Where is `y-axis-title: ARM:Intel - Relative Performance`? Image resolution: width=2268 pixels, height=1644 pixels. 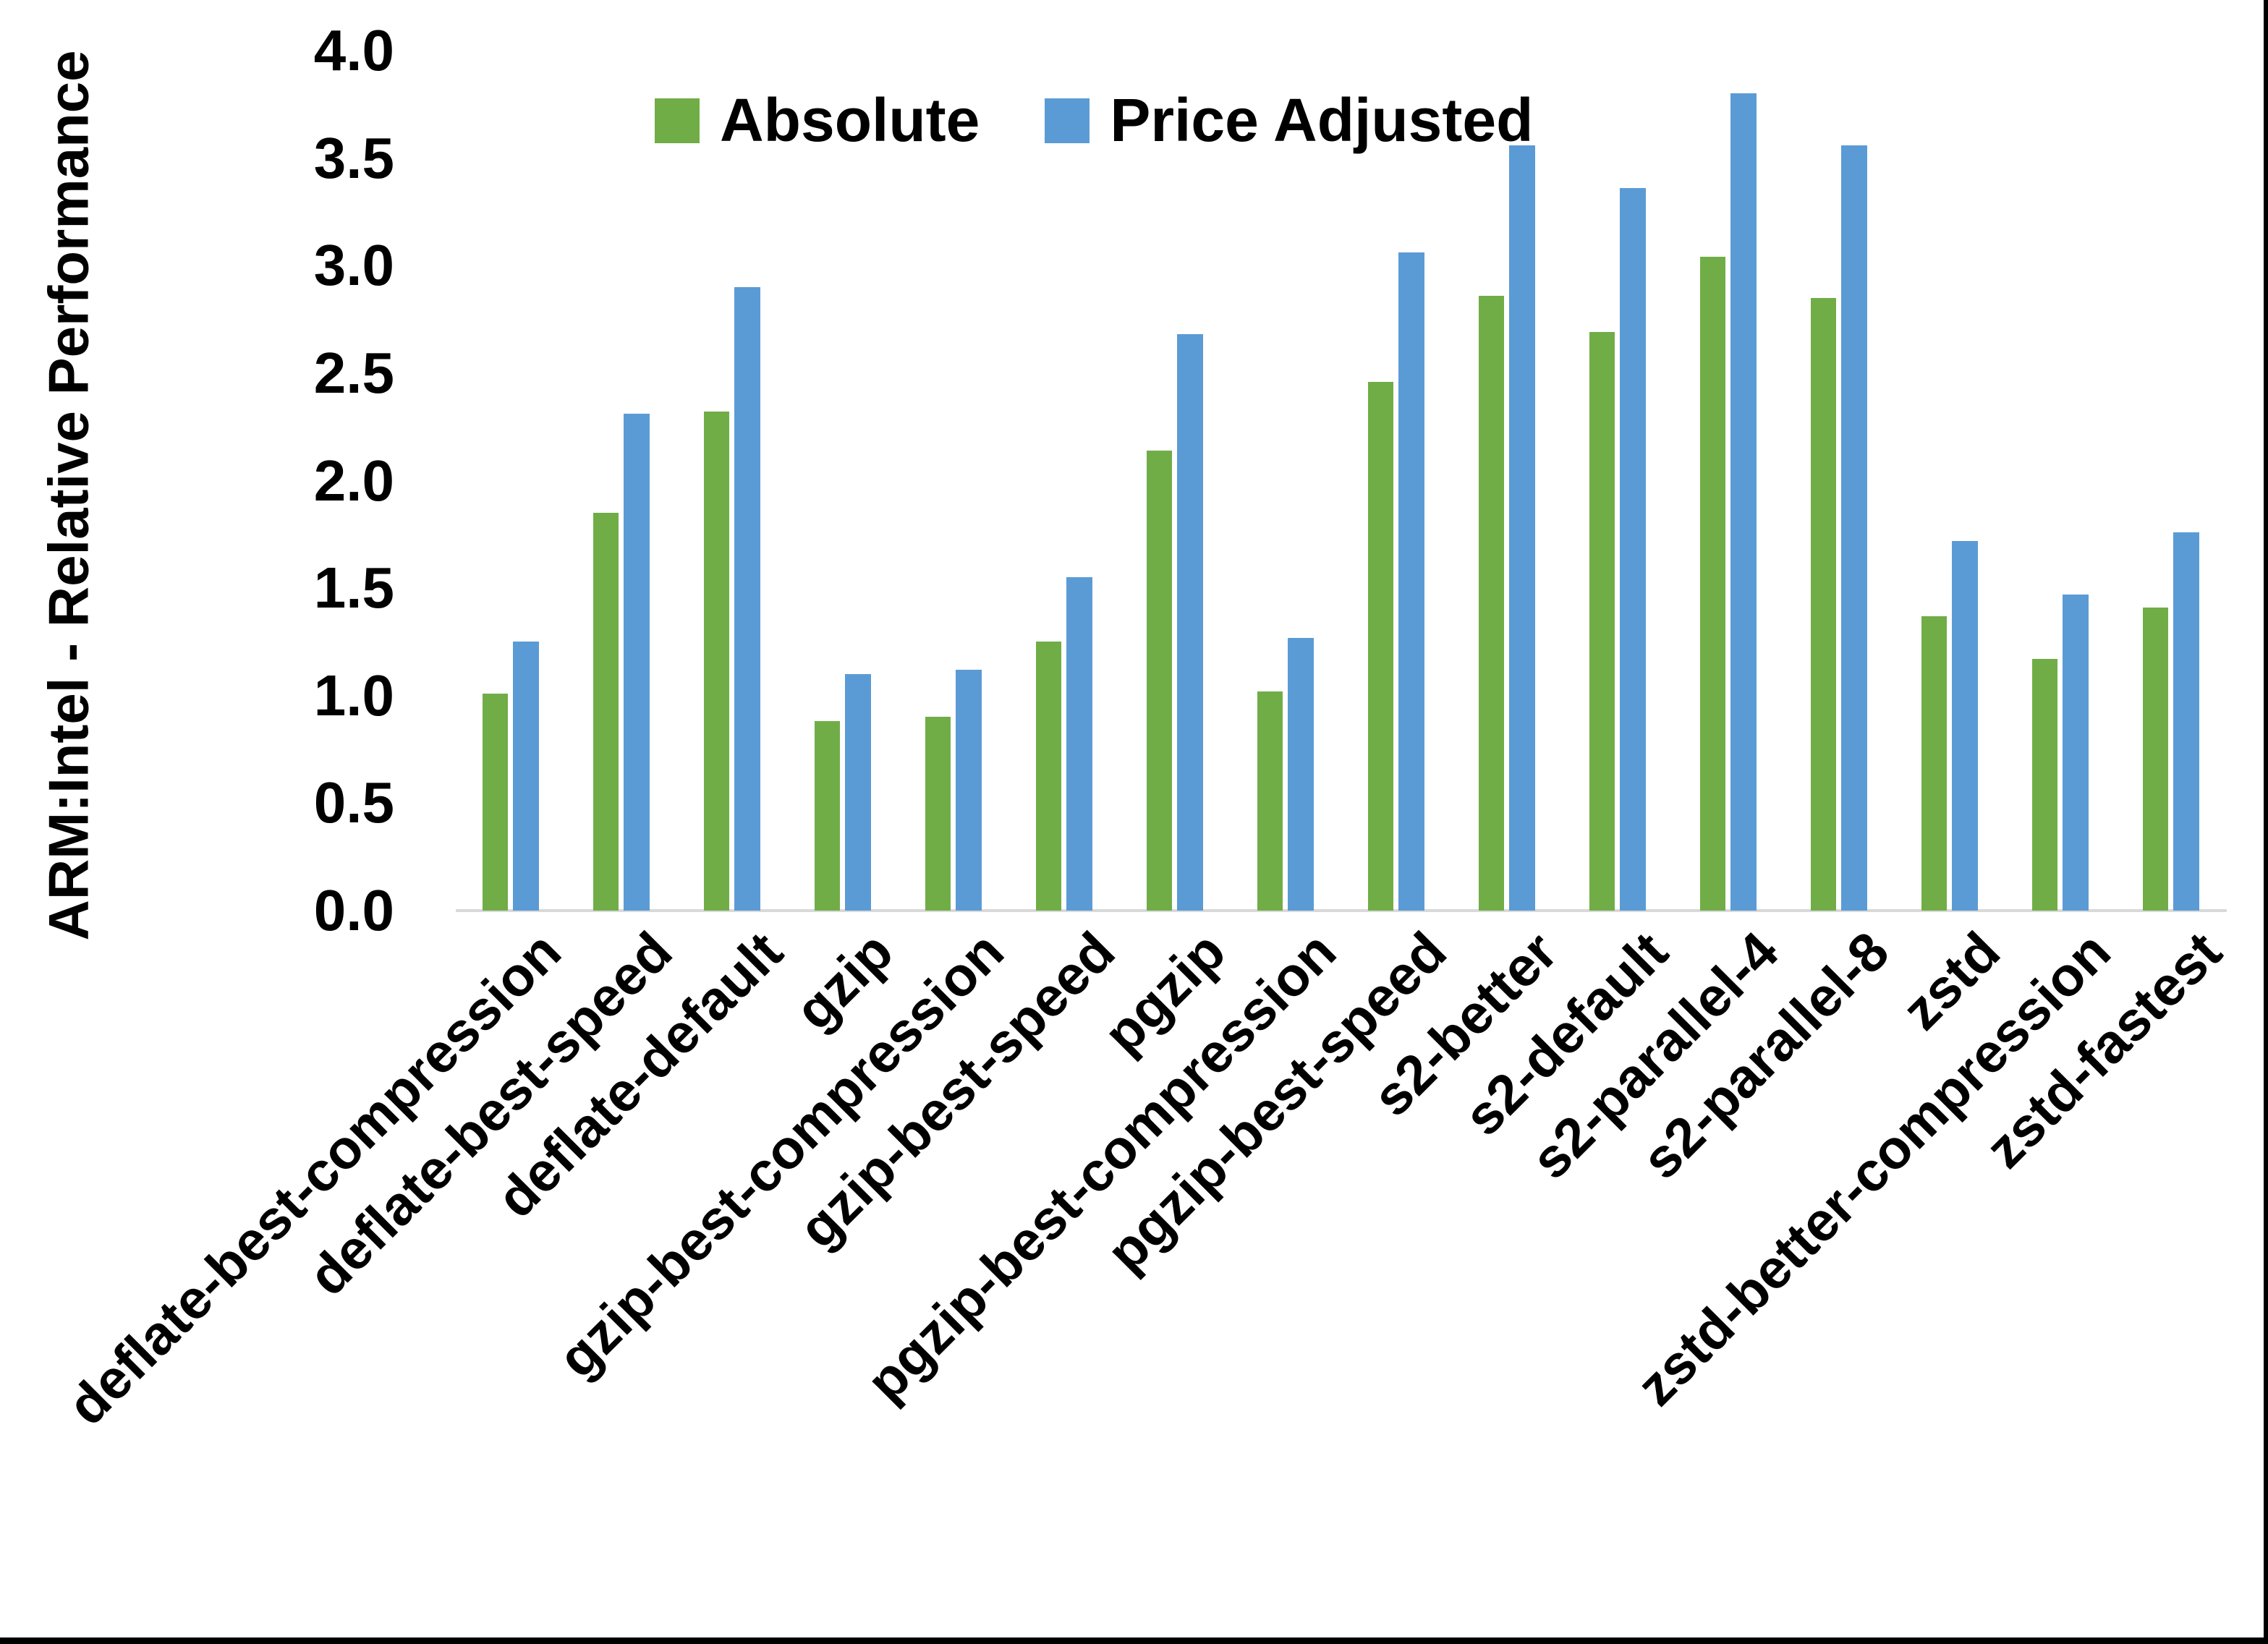
y-axis-title: ARM:Intel - Relative Performance is located at coordinates (68, 495).